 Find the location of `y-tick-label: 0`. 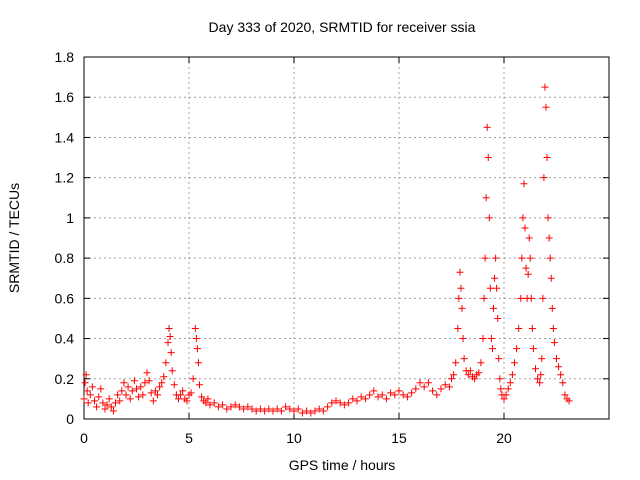

y-tick-label: 0 is located at coordinates (70, 419).